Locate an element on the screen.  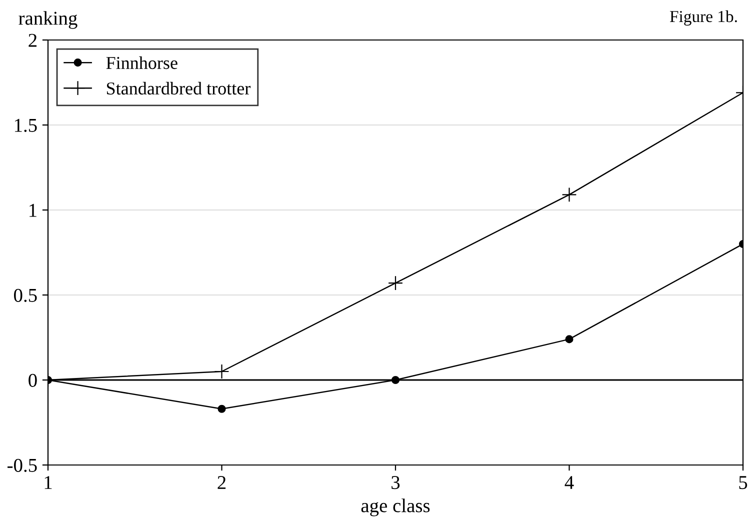
legend-label: Standardbred trotter is located at coordinates (178, 88).